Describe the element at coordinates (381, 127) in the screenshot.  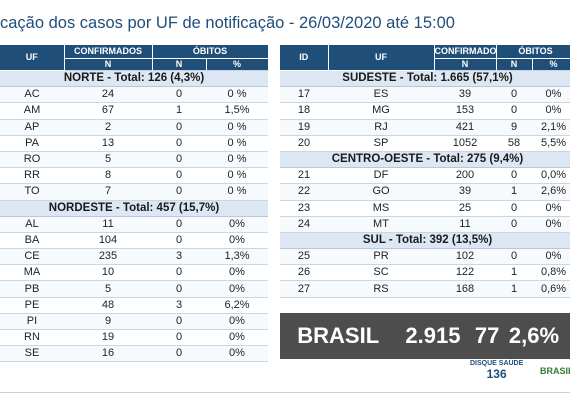
I see `uf-cell: RJ` at that location.